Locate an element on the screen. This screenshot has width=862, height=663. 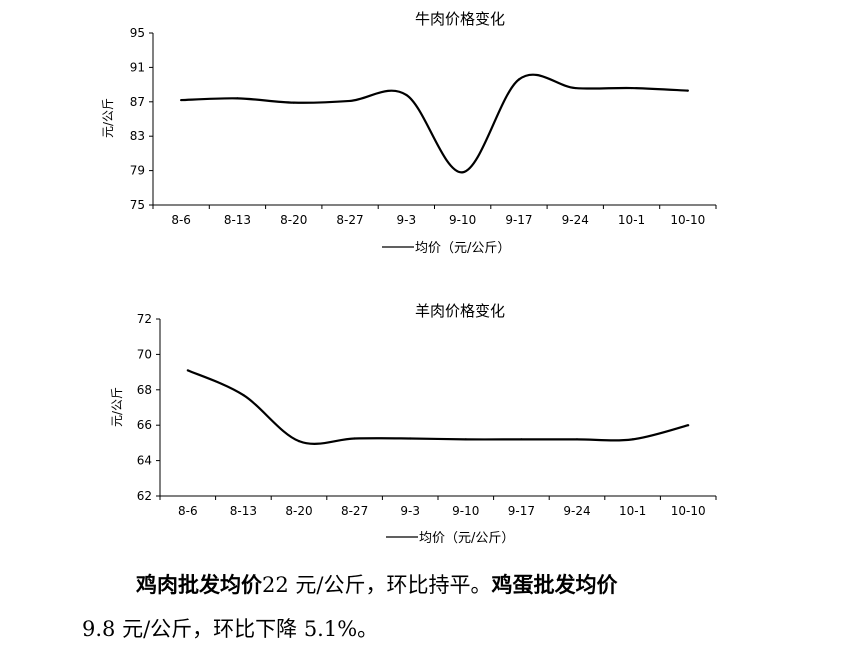
lamb-chart-title: 羊肉价格变化 is located at coordinates (460, 311).